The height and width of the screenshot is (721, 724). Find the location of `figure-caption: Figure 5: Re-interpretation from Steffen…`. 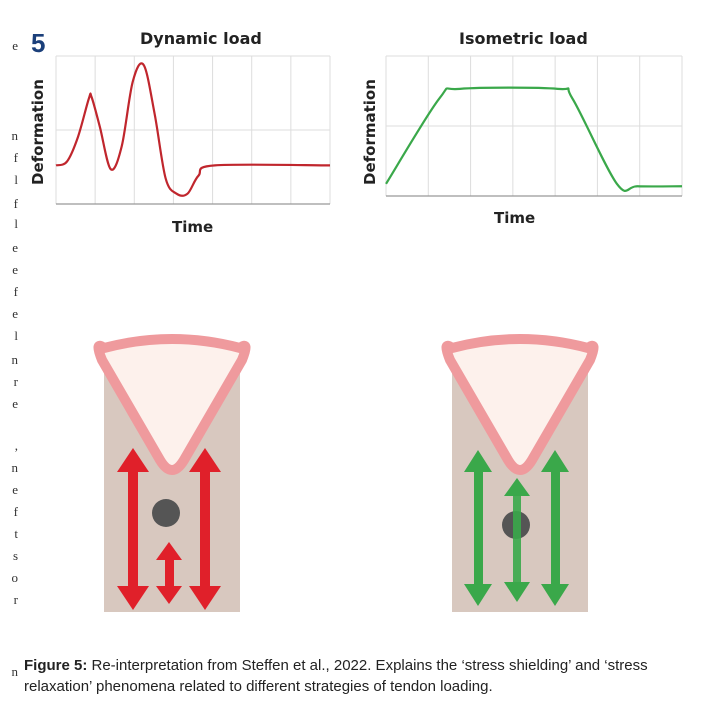

figure-caption: Figure 5: Re-interpretation from Steffen… is located at coordinates (354, 676).